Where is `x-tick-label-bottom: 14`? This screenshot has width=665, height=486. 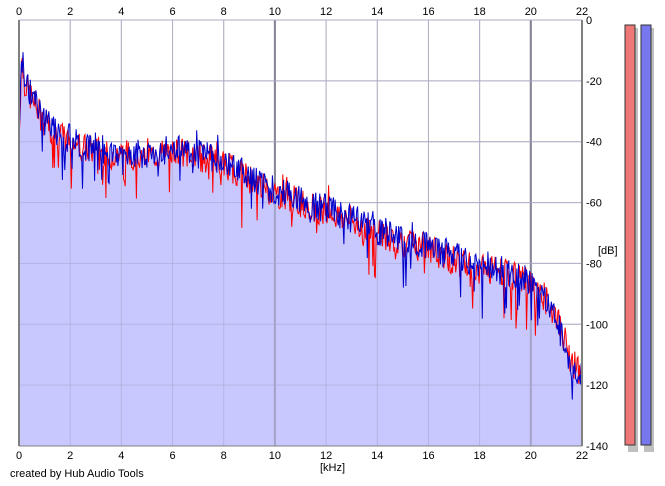
x-tick-label-bottom: 14 is located at coordinates (377, 456).